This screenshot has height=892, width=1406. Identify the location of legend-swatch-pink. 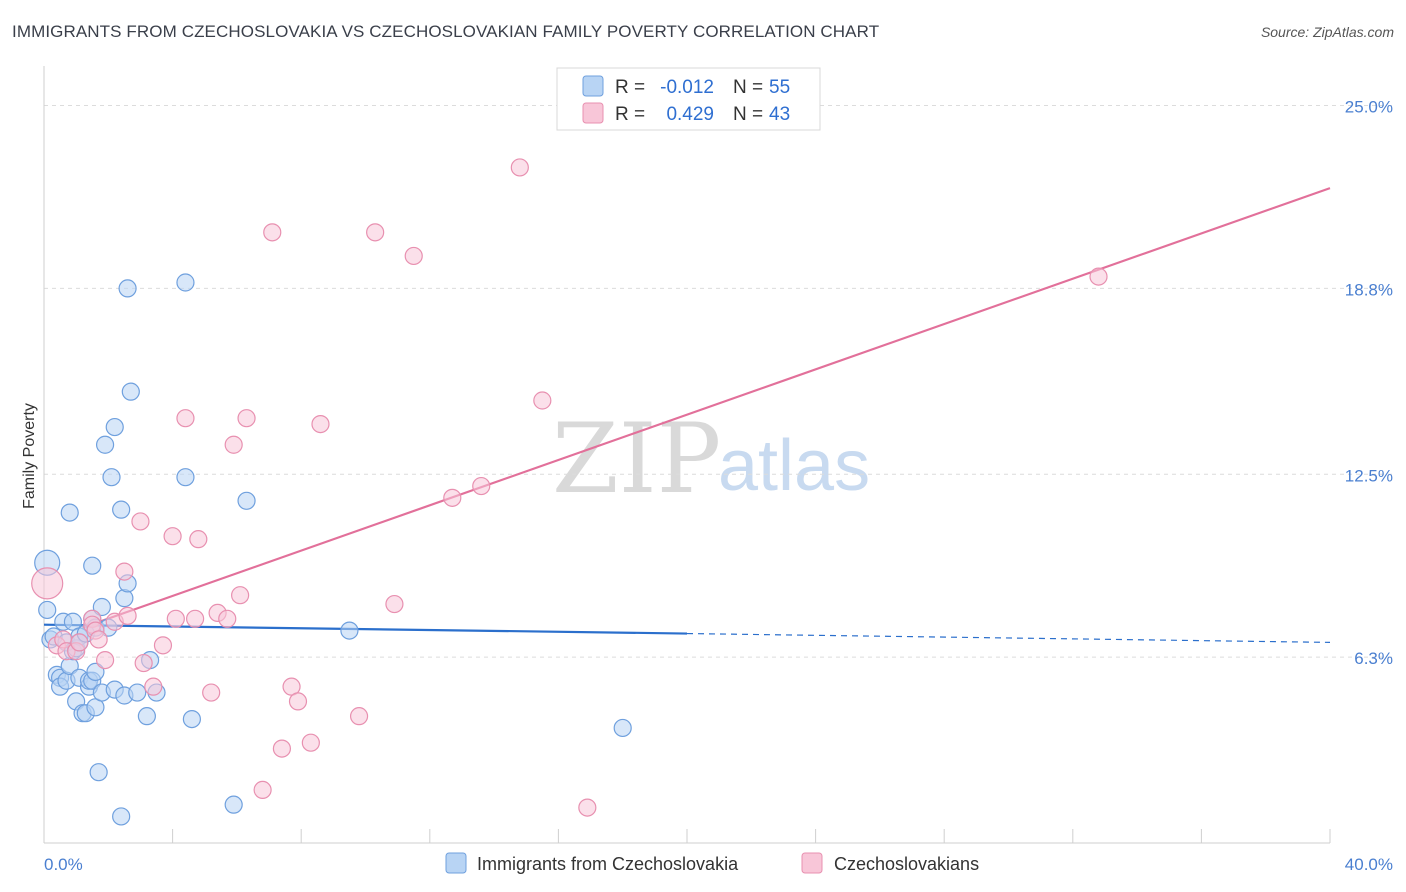
(593, 113).